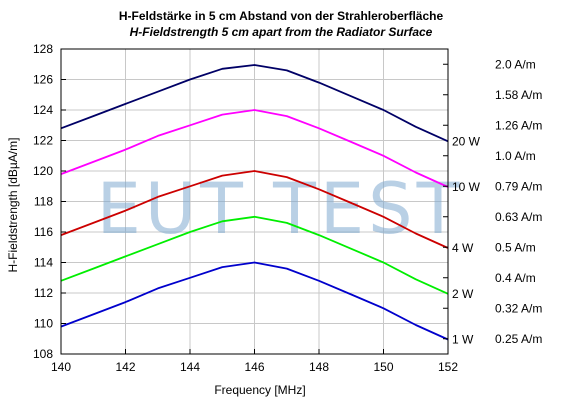  What do you see at coordinates (518, 339) in the screenshot?
I see `right-axis-label: 0.25 A/m` at bounding box center [518, 339].